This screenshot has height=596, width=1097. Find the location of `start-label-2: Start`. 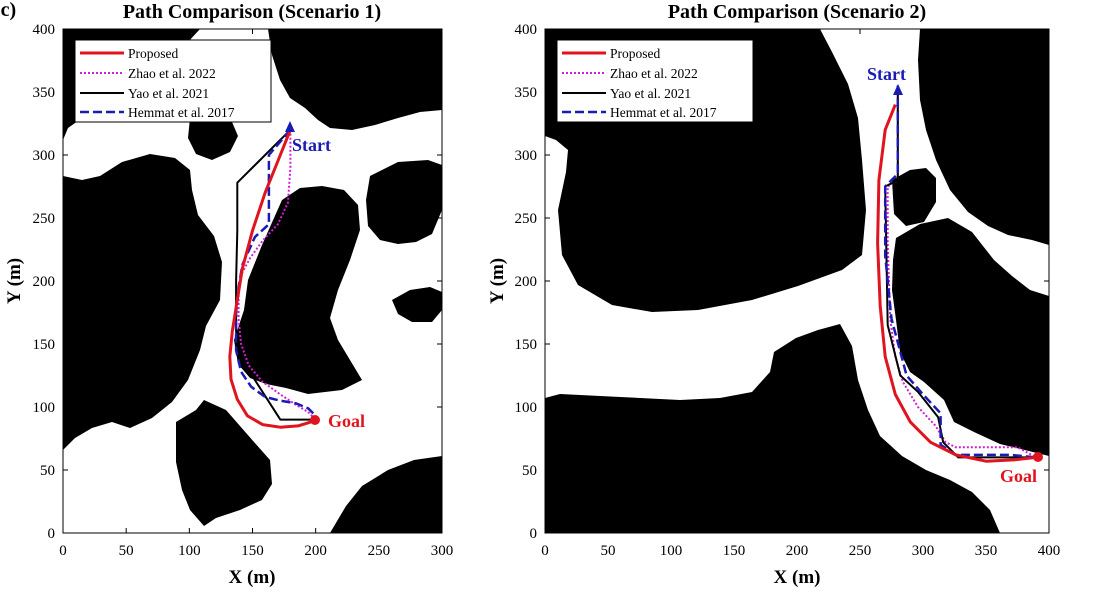

start-label-2: Start is located at coordinates (886, 74).